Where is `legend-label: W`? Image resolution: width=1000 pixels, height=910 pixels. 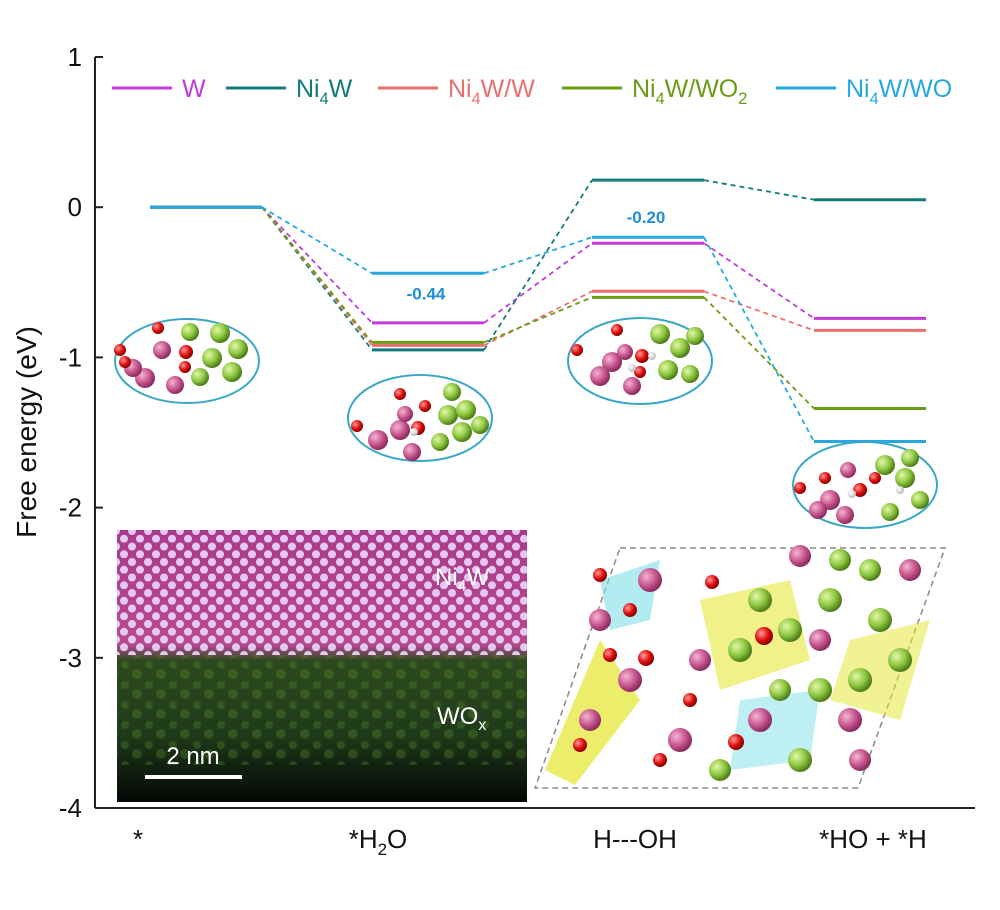
legend-label: W is located at coordinates (194, 89).